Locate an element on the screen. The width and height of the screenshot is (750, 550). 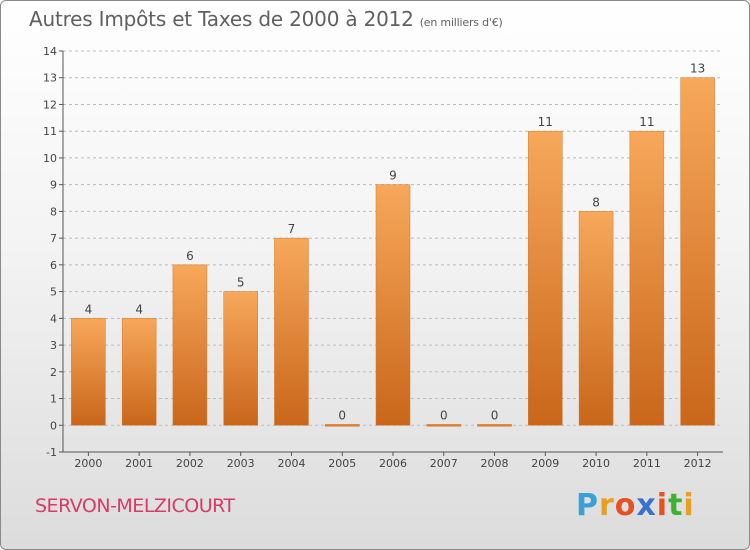
data-label-2001: 4 is located at coordinates (139, 309).